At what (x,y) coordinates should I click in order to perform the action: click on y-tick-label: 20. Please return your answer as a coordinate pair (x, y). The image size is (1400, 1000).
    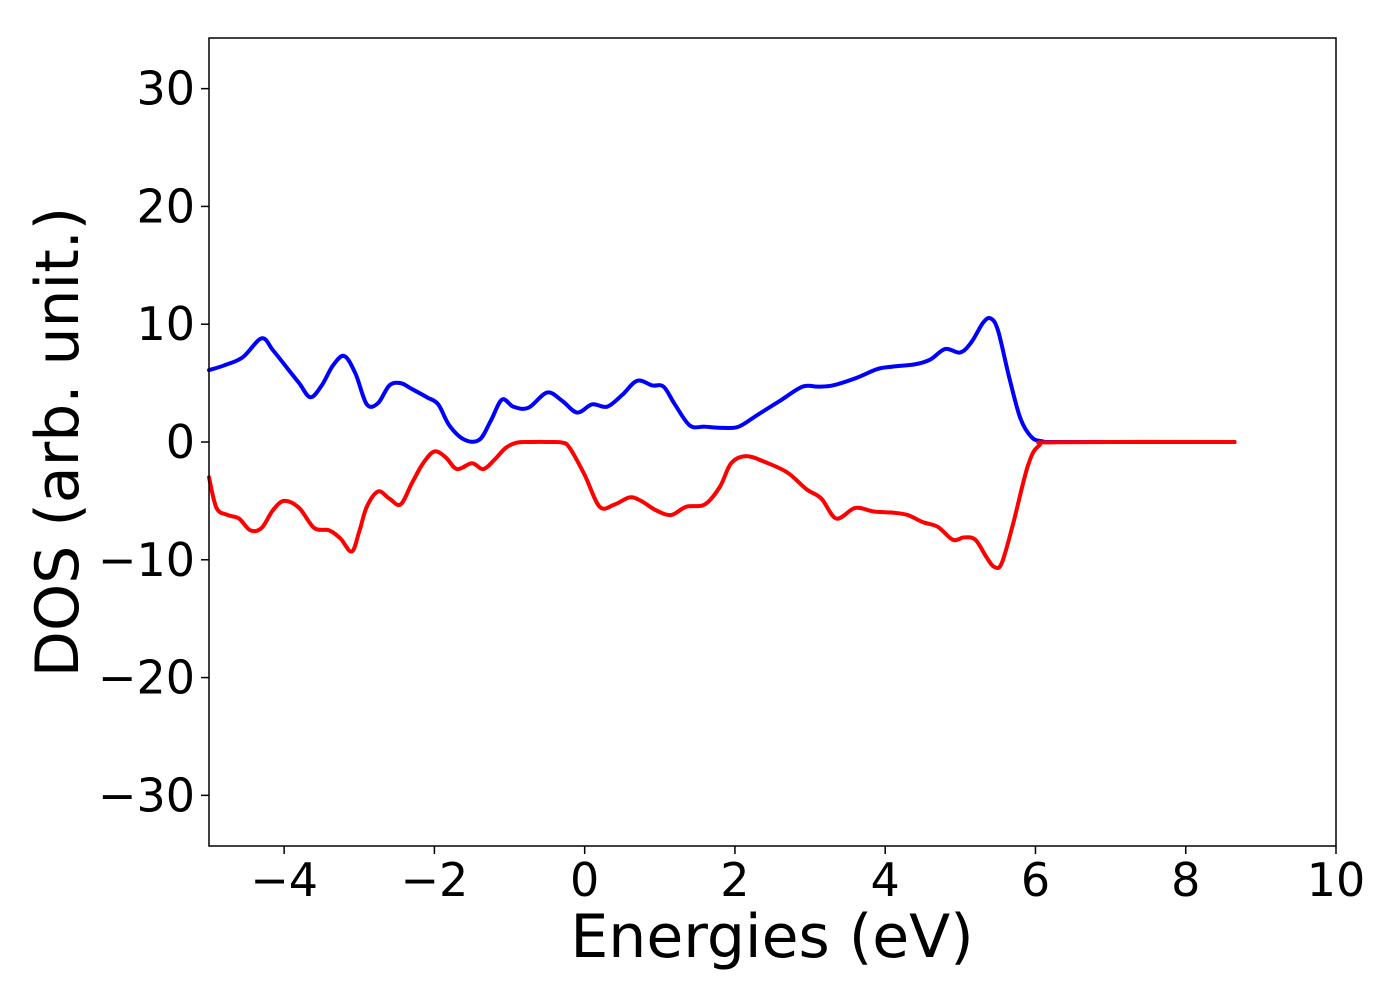
    Looking at the image, I should click on (165, 206).